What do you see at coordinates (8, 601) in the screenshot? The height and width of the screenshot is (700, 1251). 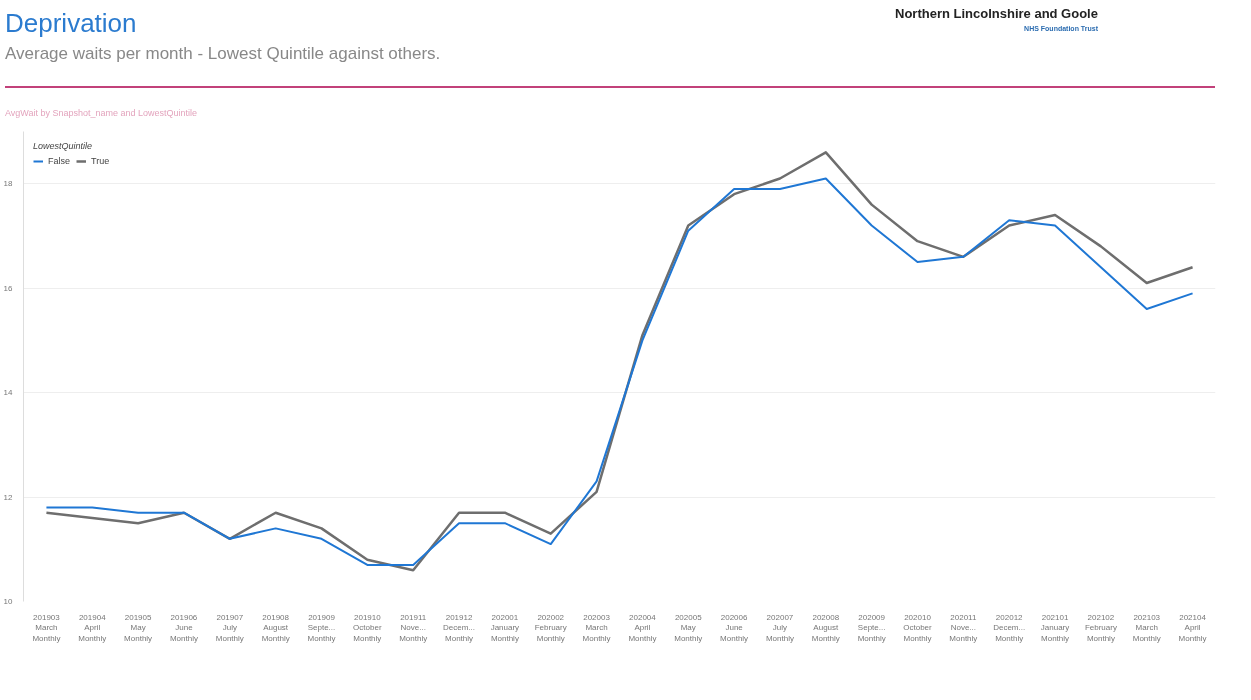 I see `y-tick-label: 10` at bounding box center [8, 601].